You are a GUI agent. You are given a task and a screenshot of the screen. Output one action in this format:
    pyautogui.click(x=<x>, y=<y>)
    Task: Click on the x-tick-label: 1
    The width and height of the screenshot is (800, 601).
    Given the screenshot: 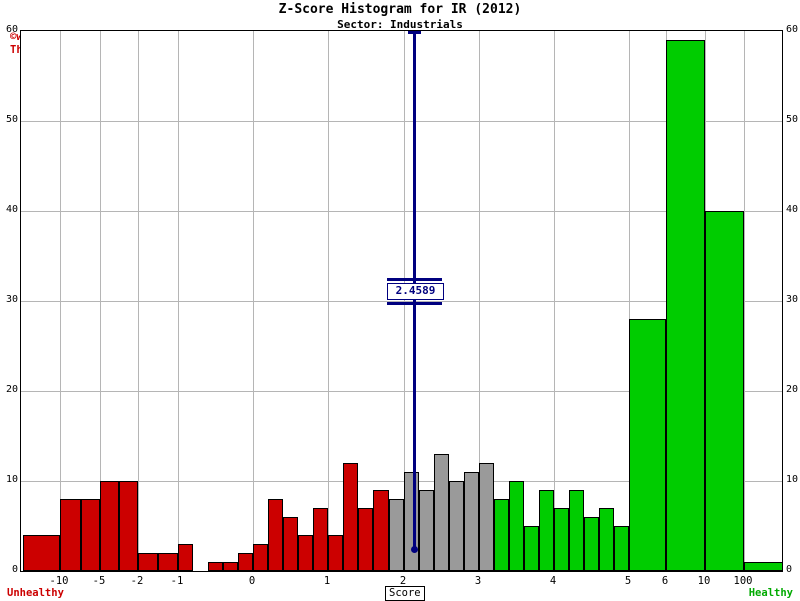 What is the action you would take?
    pyautogui.click(x=327, y=581)
    